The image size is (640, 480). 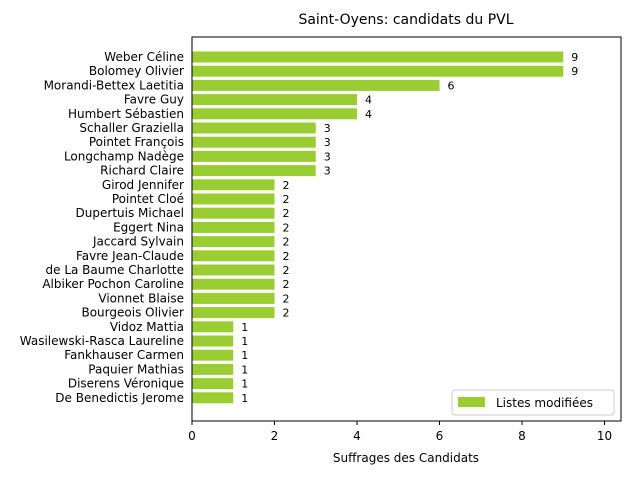 I want to click on category-label: Pointet Cloé, so click(x=148, y=199).